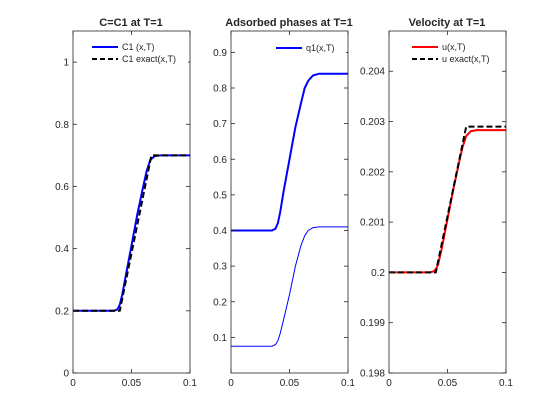  What do you see at coordinates (466, 59) in the screenshot?
I see `legend-label-u-exact: u exact(x,T)` at bounding box center [466, 59].